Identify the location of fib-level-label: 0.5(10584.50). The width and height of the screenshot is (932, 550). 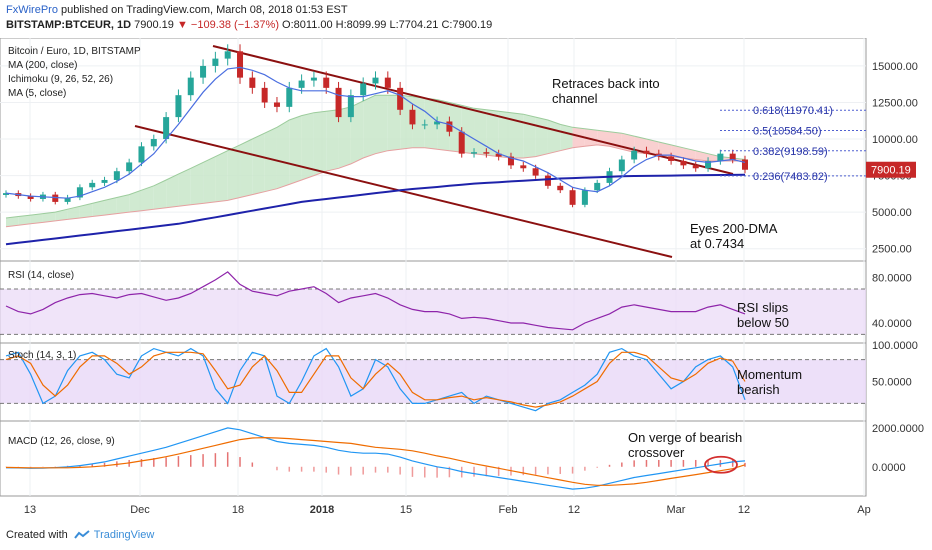
(787, 131).